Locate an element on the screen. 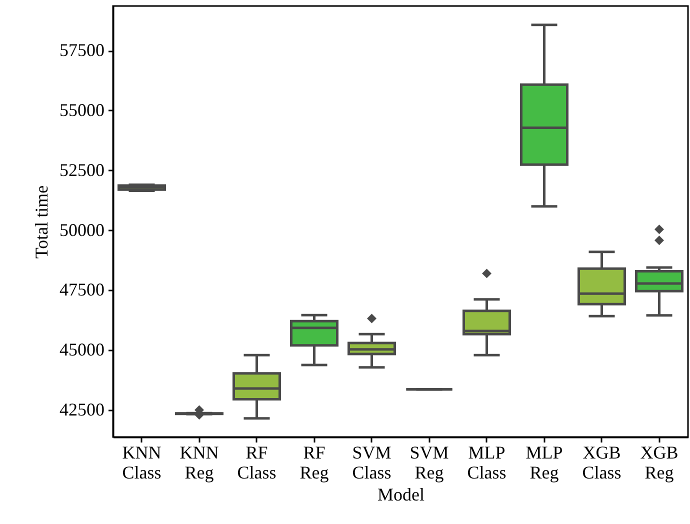 The width and height of the screenshot is (690, 524). x-axis-title: Model is located at coordinates (401, 494).